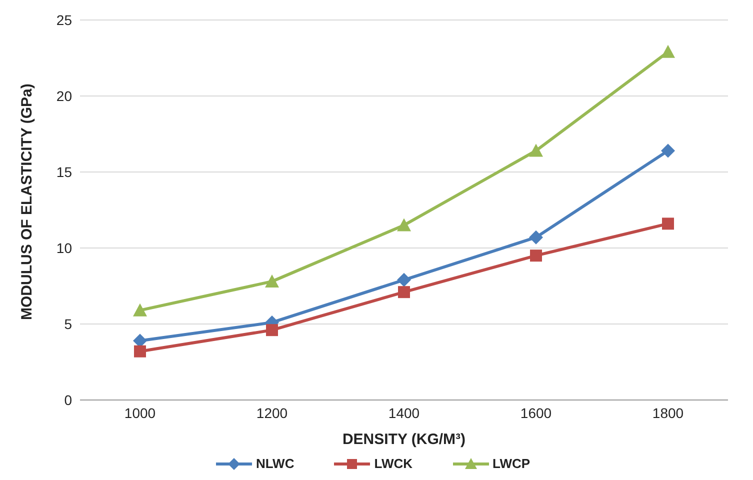 Image resolution: width=753 pixels, height=480 pixels. I want to click on x-tick-label: 1200, so click(272, 412).